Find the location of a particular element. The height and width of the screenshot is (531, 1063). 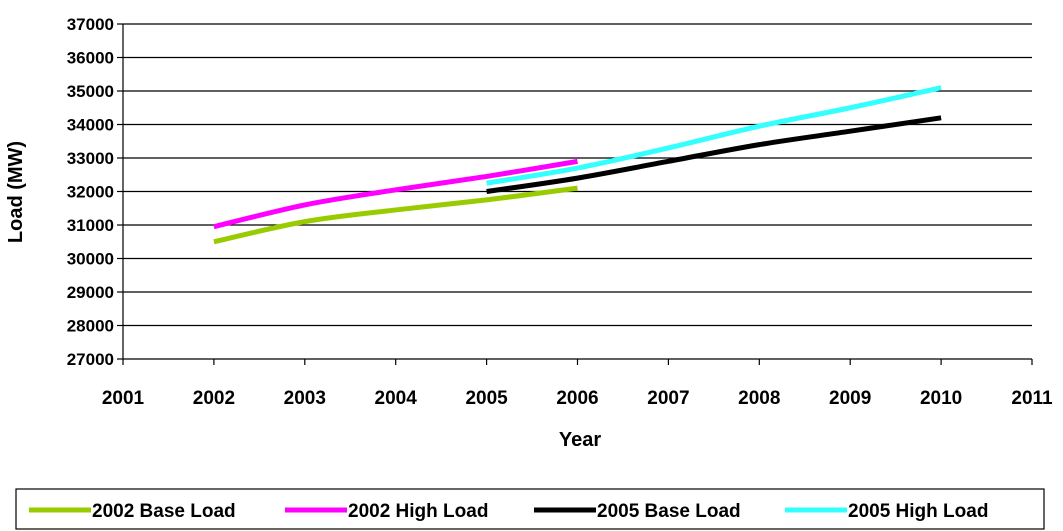

y-tick-label: 32000 is located at coordinates (90, 192).